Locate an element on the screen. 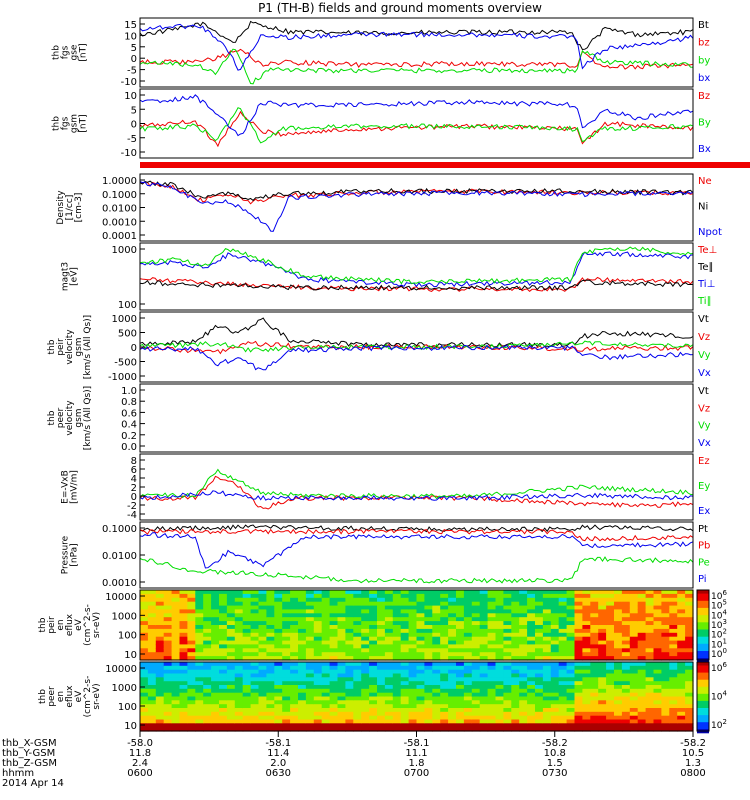  y-axis-label: (cm^2-s- is located at coordinates (88, 625).